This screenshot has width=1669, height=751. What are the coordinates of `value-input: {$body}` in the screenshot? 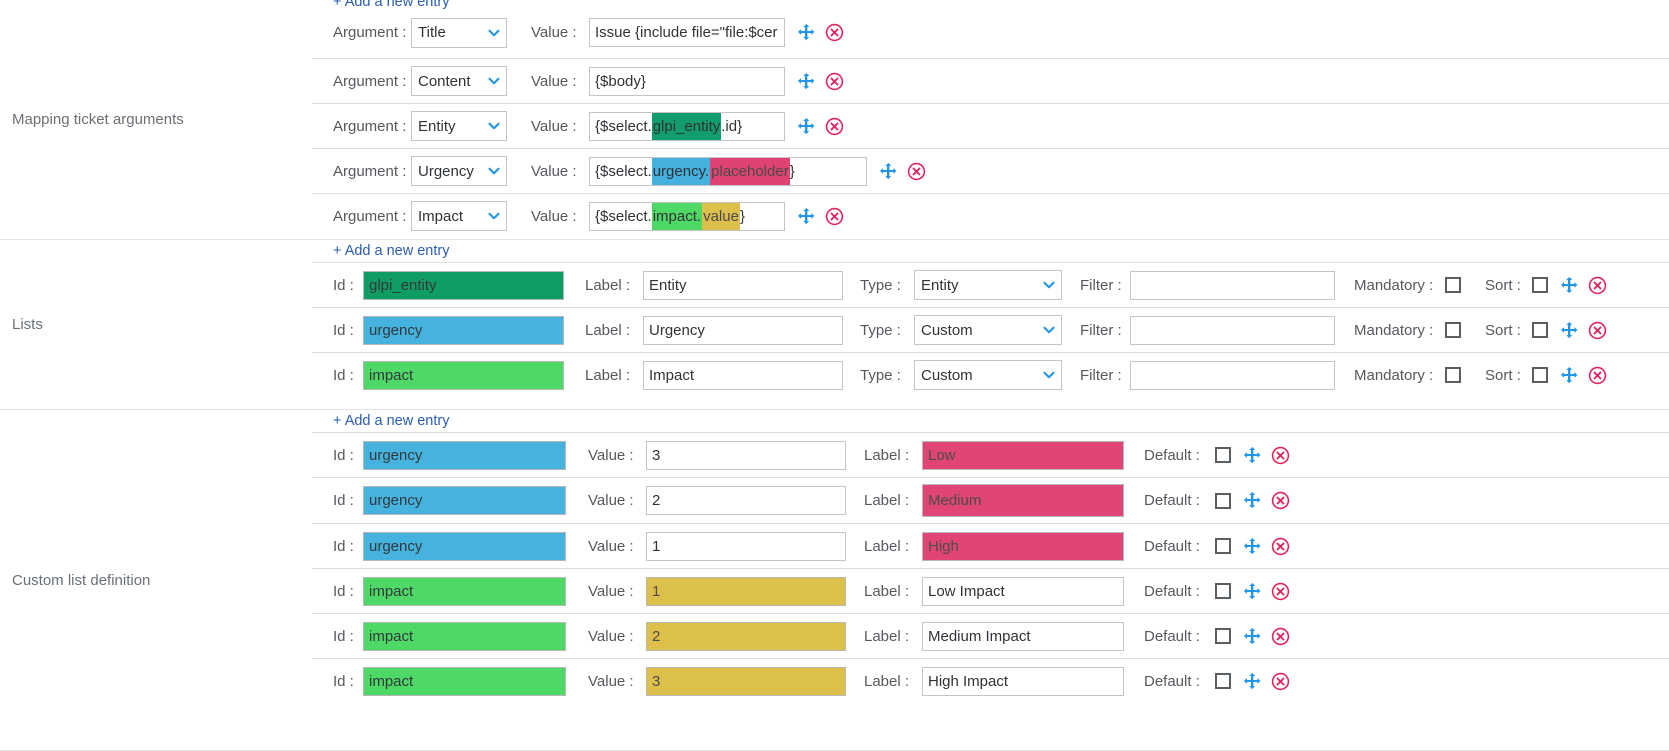 It's located at (687, 81).